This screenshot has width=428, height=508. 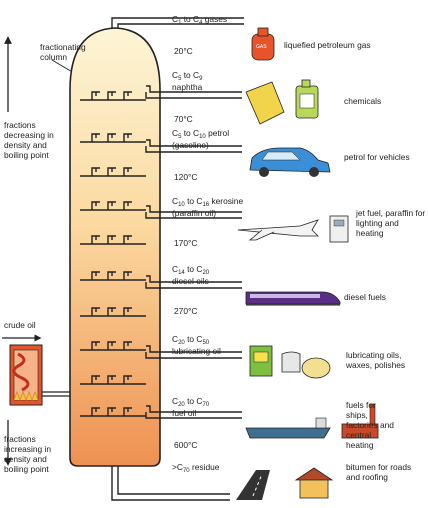 What do you see at coordinates (186, 311) in the screenshot?
I see `temperature-4: 270°C` at bounding box center [186, 311].